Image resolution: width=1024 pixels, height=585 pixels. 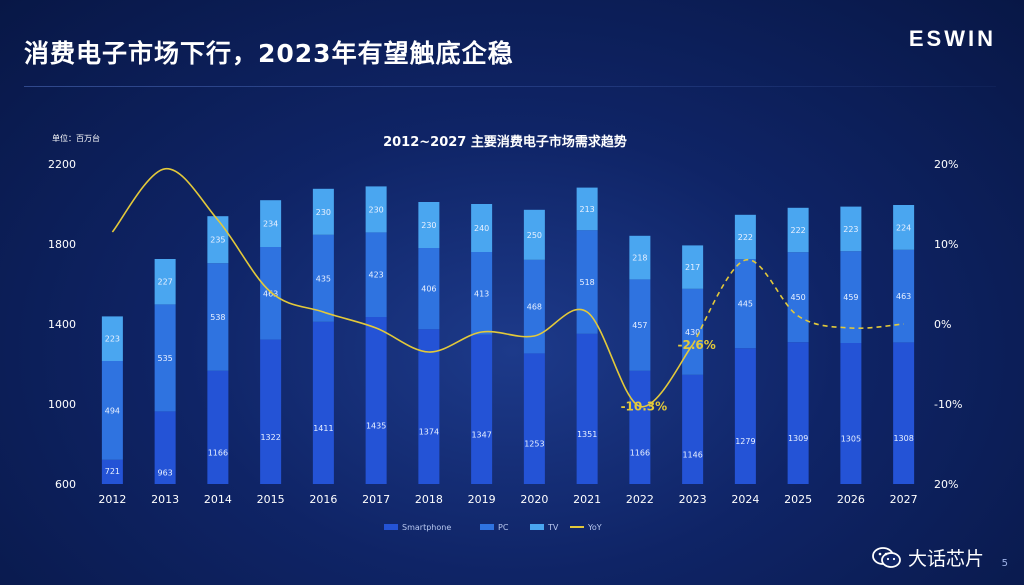 I want to click on label-pc: 468, so click(x=534, y=307).